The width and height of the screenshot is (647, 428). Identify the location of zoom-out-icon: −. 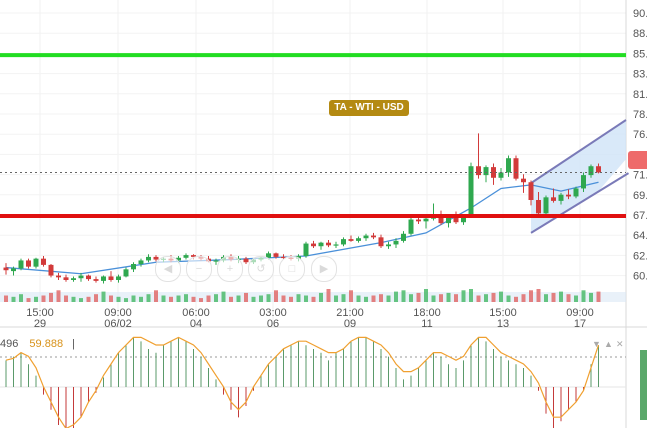
(199, 269).